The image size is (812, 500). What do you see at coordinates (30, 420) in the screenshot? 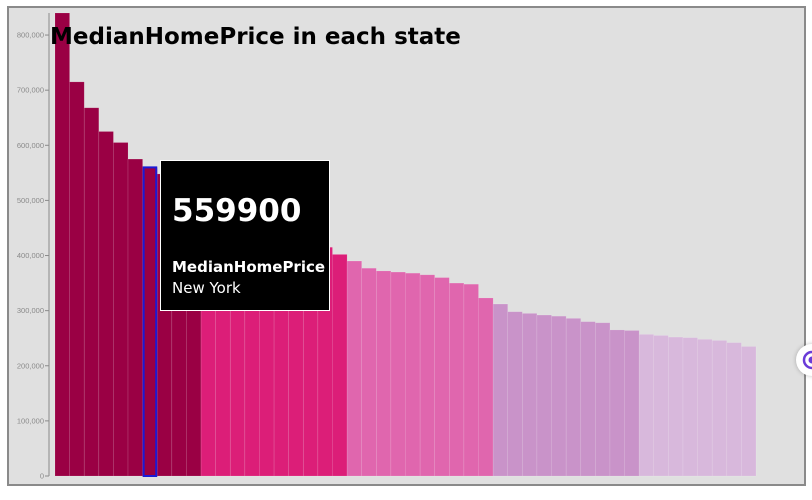
I see `y-tick-label: 100,000` at bounding box center [30, 420].